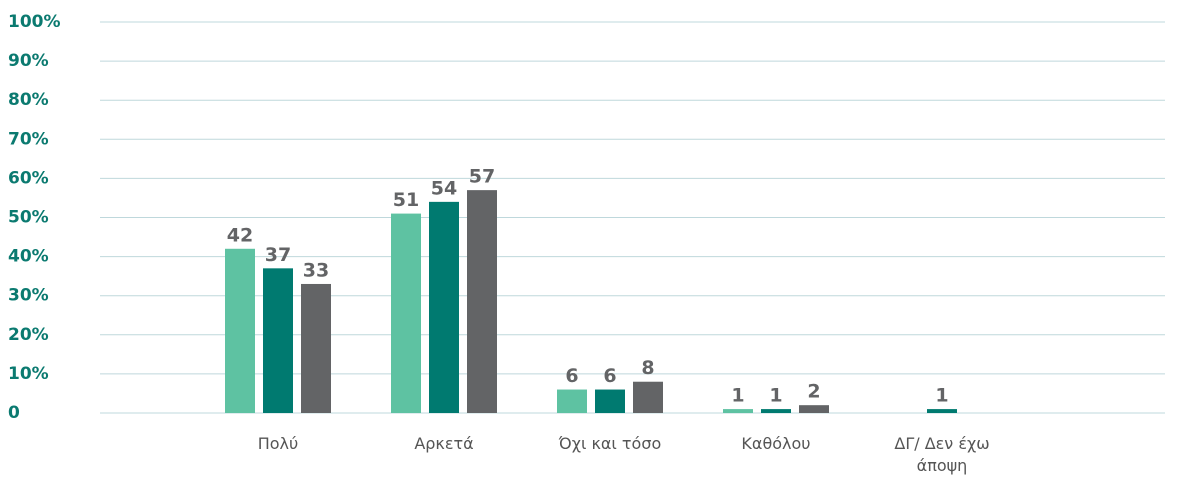 The image size is (1180, 483). What do you see at coordinates (14, 413) in the screenshot?
I see `y-tick-label: 0` at bounding box center [14, 413].